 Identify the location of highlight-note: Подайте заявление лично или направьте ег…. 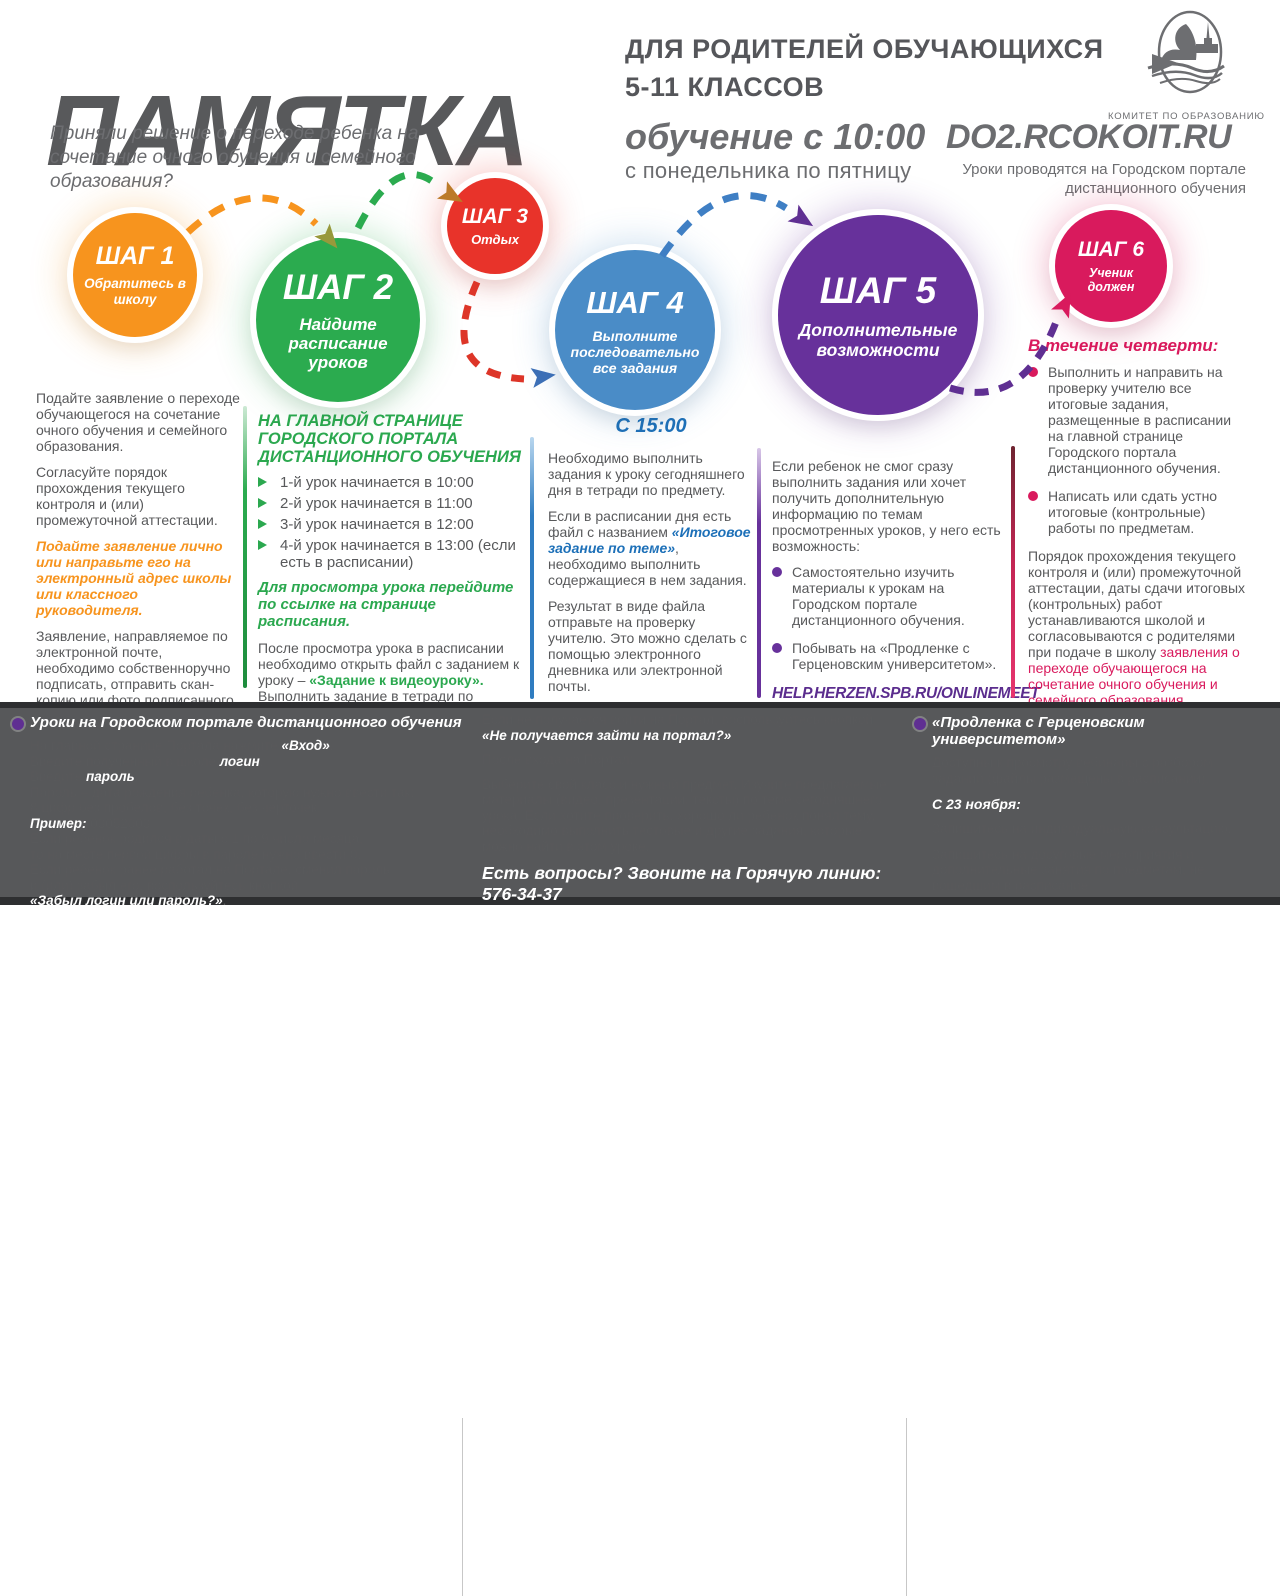
(134, 578).